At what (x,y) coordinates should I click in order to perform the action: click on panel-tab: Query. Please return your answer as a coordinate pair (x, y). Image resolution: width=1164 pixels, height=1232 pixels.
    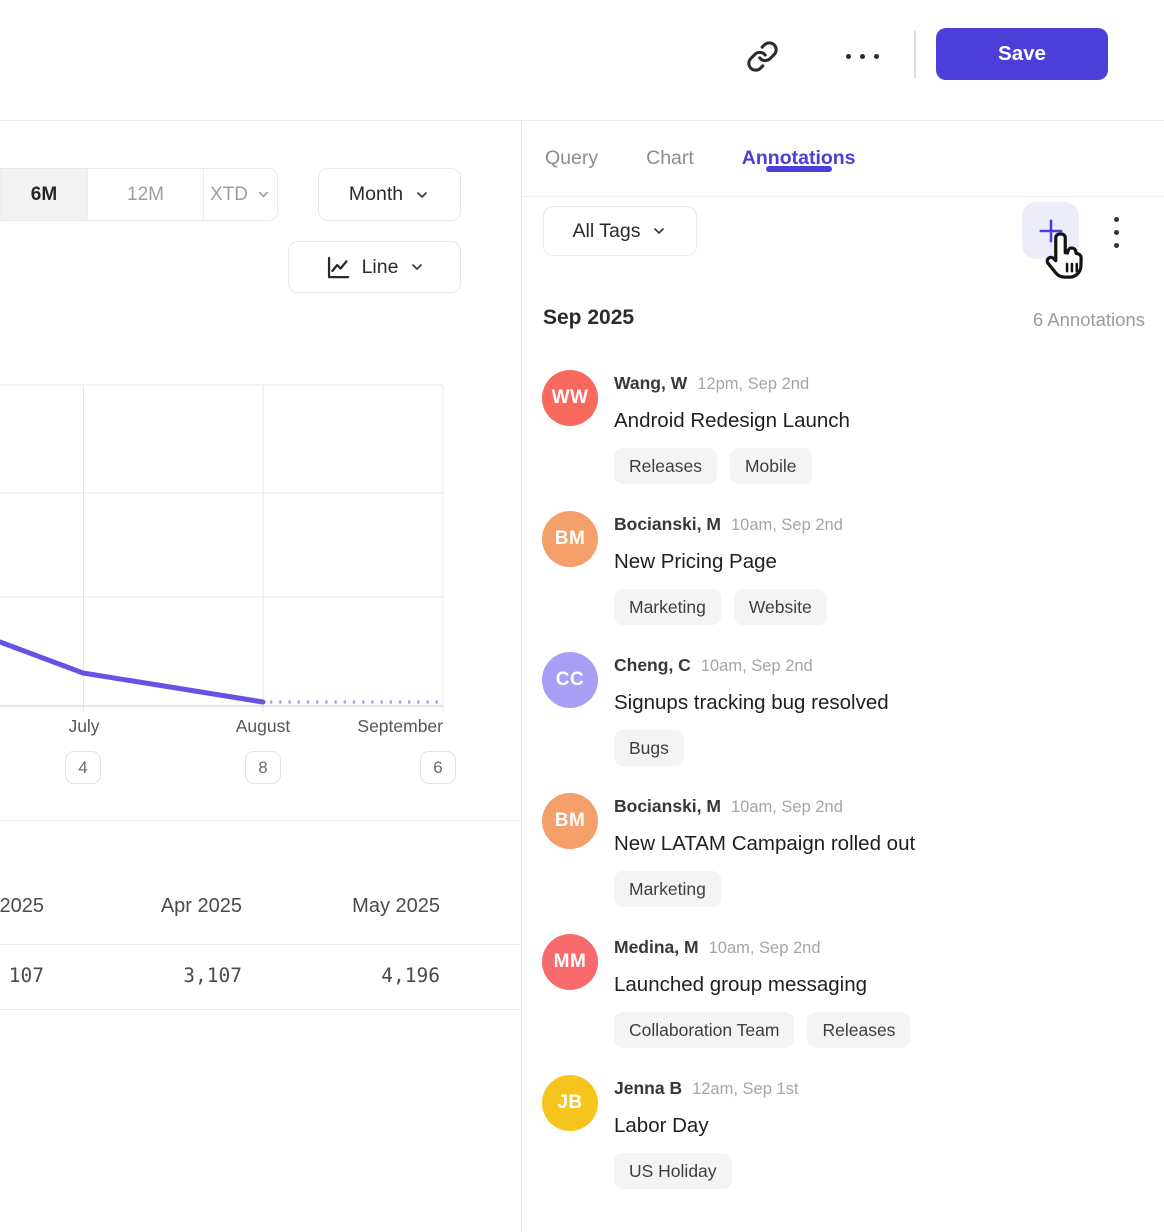
    Looking at the image, I should click on (571, 146).